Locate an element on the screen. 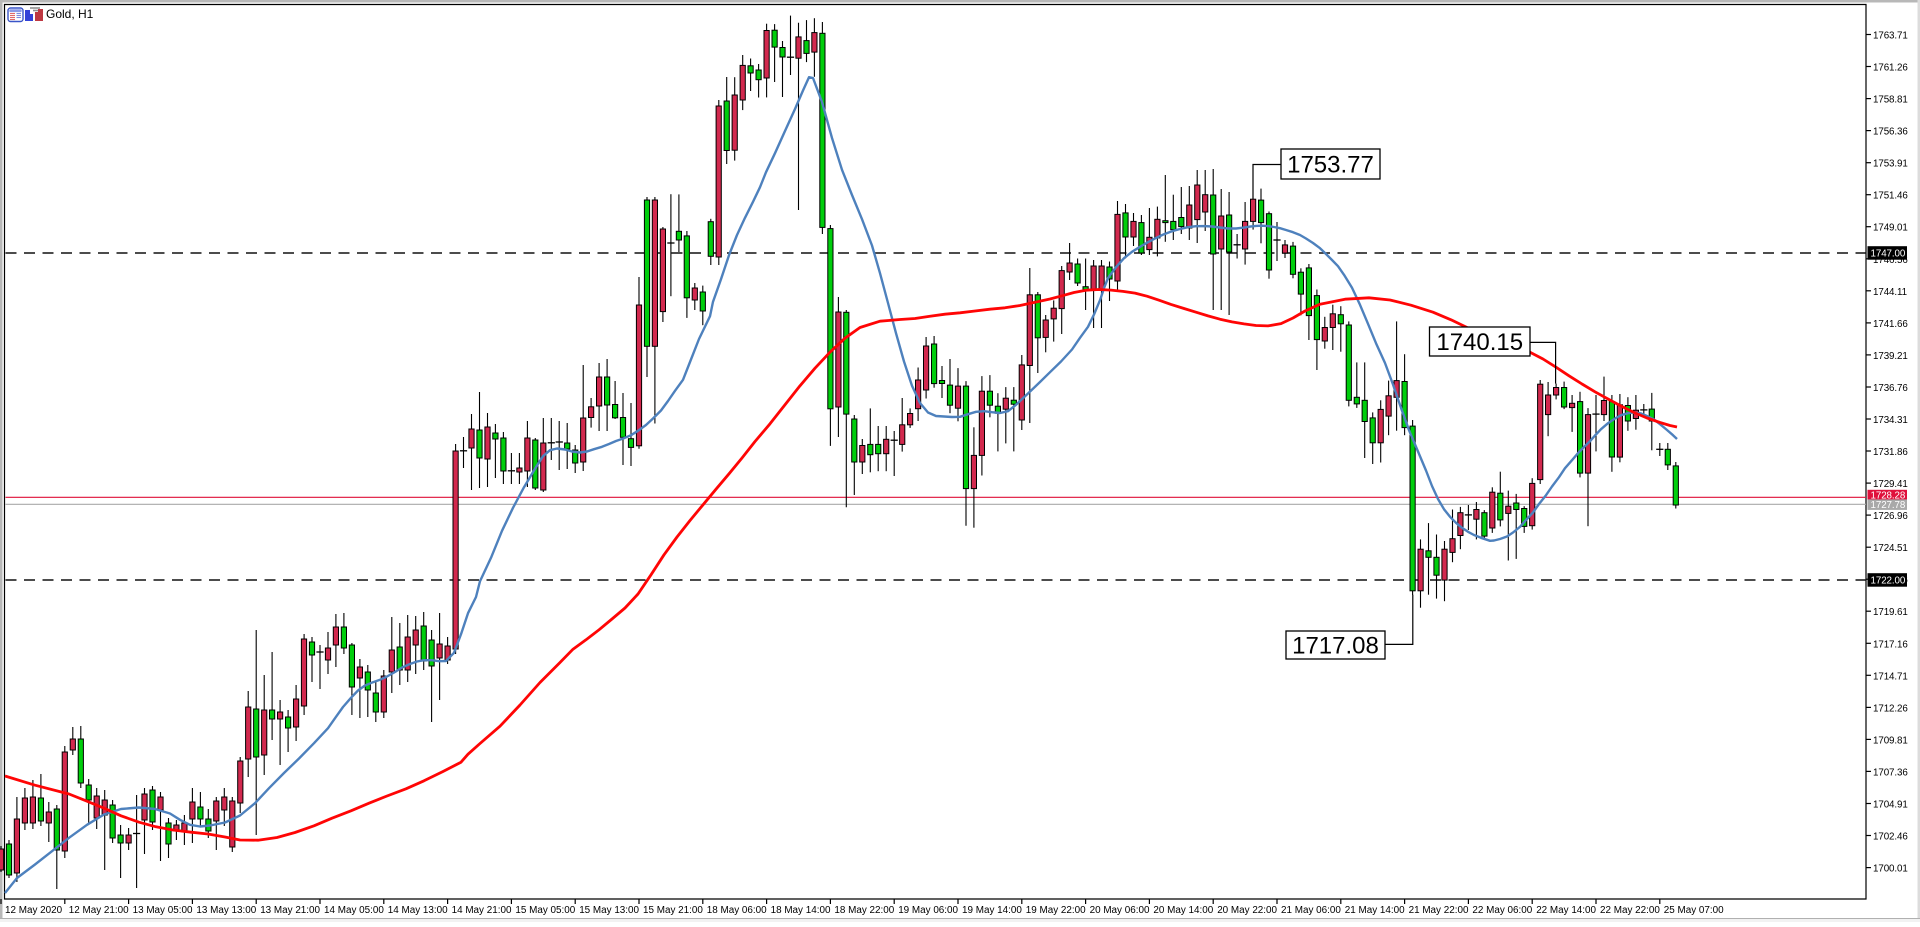 This screenshot has height=927, width=1920. svg-text: 21 May 06:00 is located at coordinates (1311, 910).